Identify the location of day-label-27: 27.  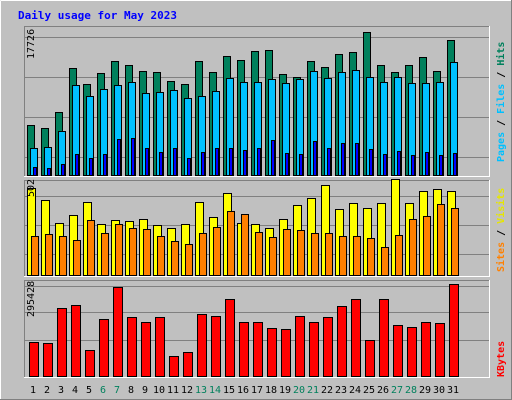
(397, 390).